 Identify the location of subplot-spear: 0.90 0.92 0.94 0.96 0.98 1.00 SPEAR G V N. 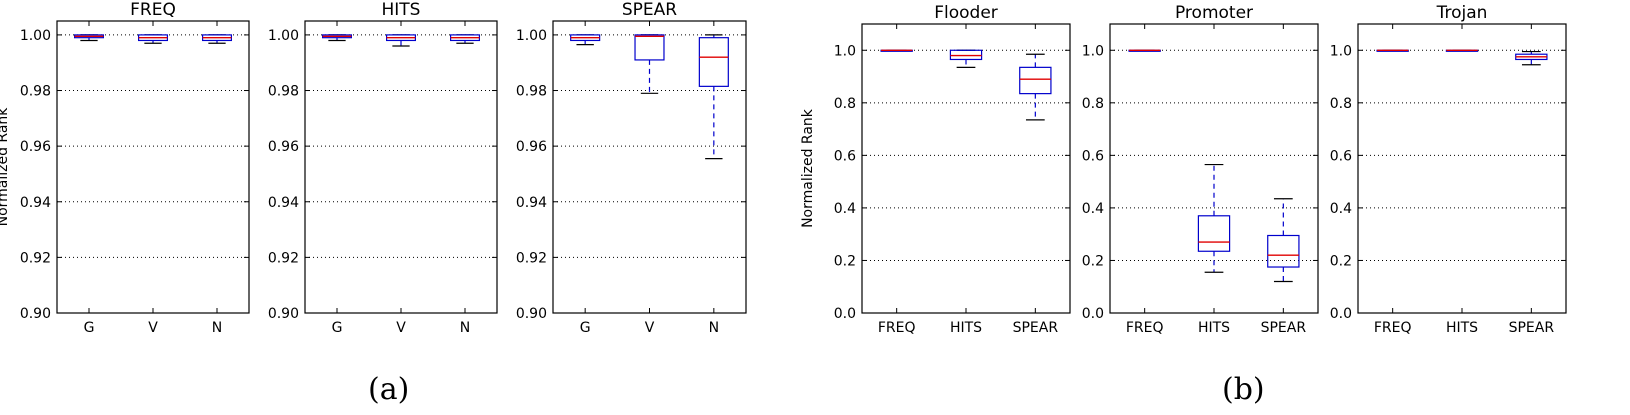
(631, 168).